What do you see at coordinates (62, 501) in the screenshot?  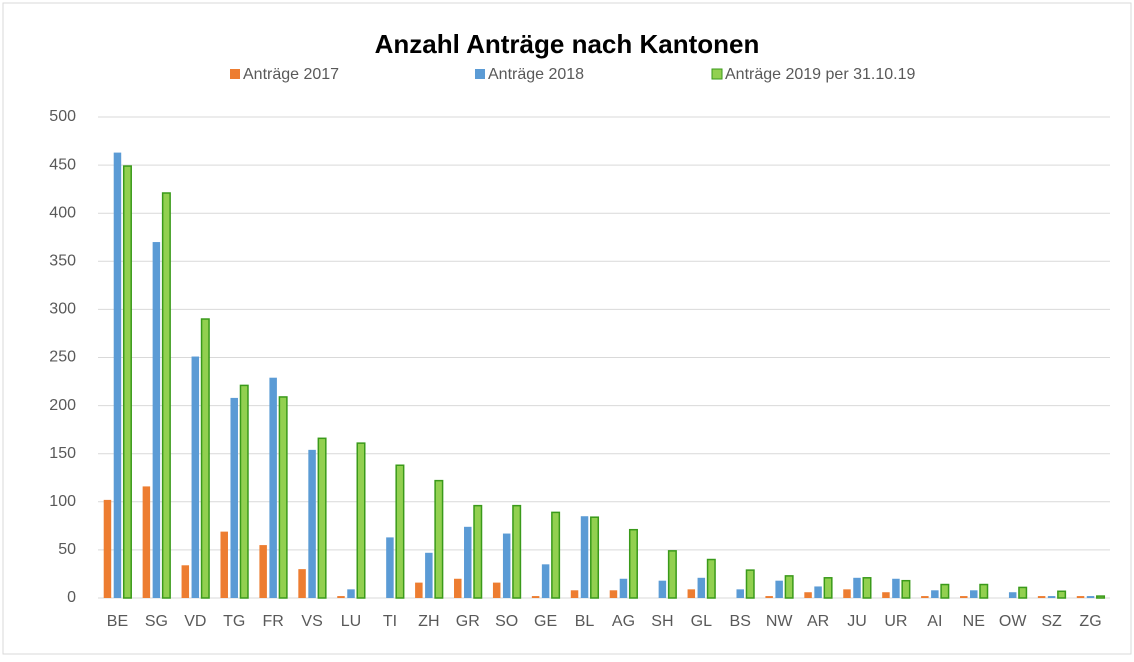 I see `y-tick-label: 100` at bounding box center [62, 501].